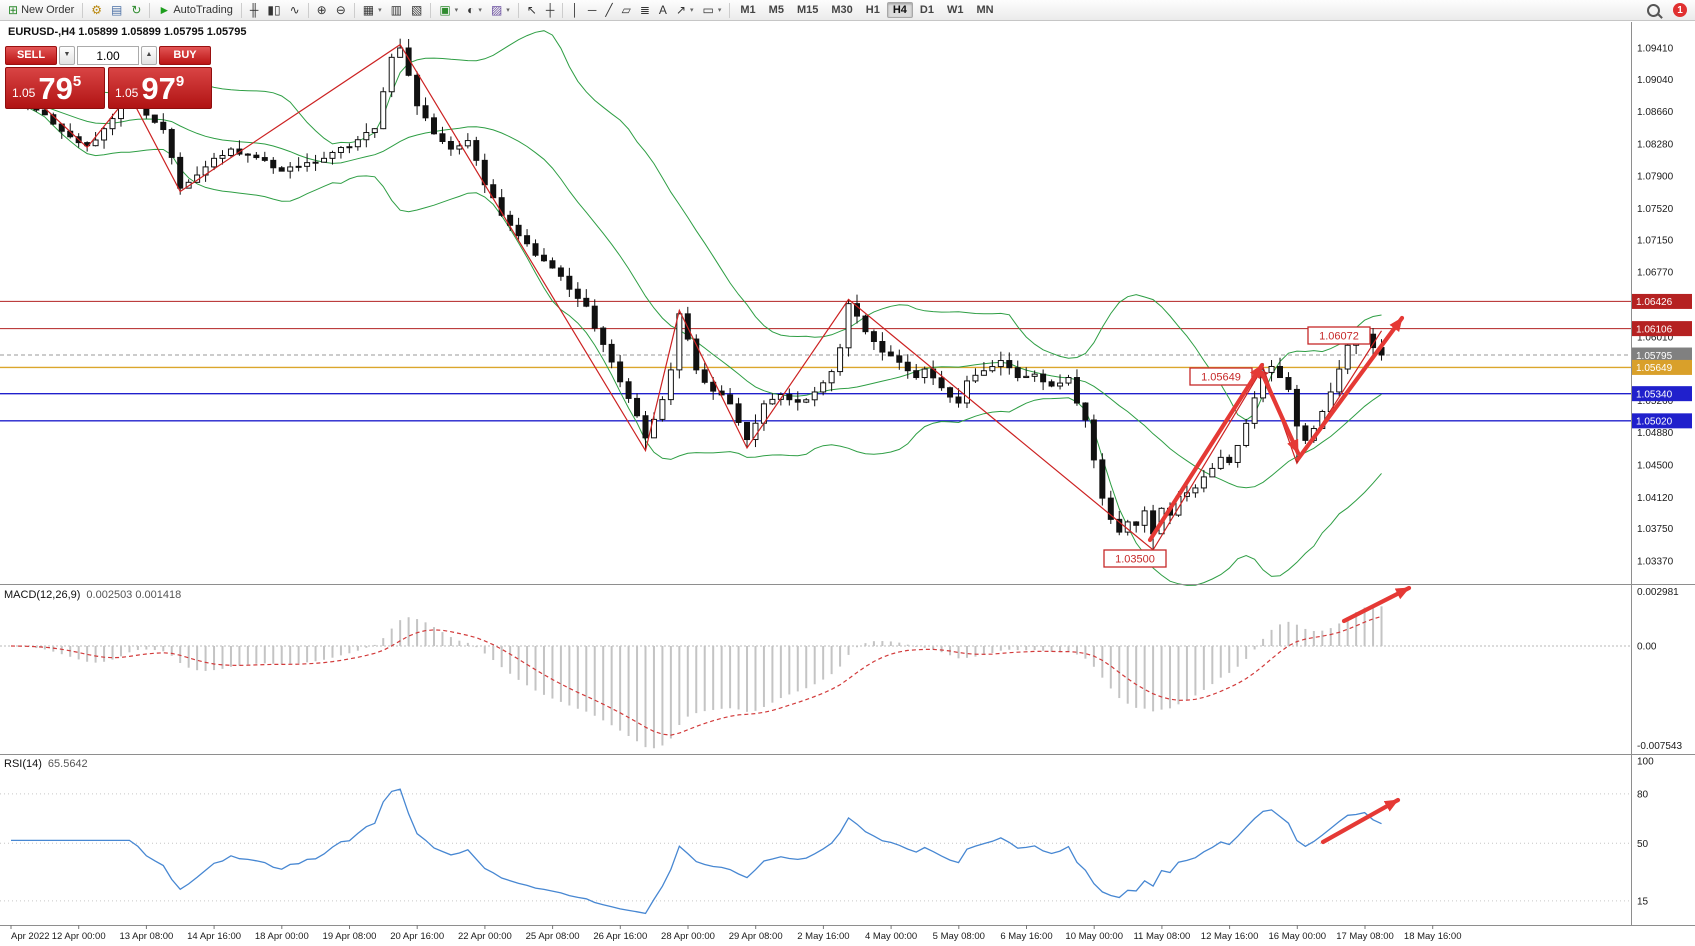 Image resolution: width=1695 pixels, height=946 pixels. Describe the element at coordinates (959, 936) in the screenshot. I see `time-axis-label: 5 May 08:00` at that location.